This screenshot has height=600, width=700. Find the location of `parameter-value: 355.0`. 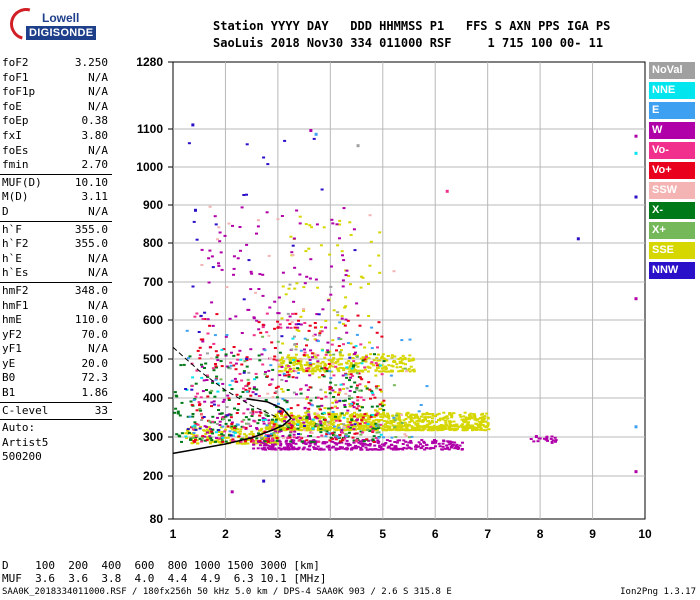

parameter-value: 355.0 is located at coordinates (91, 244).